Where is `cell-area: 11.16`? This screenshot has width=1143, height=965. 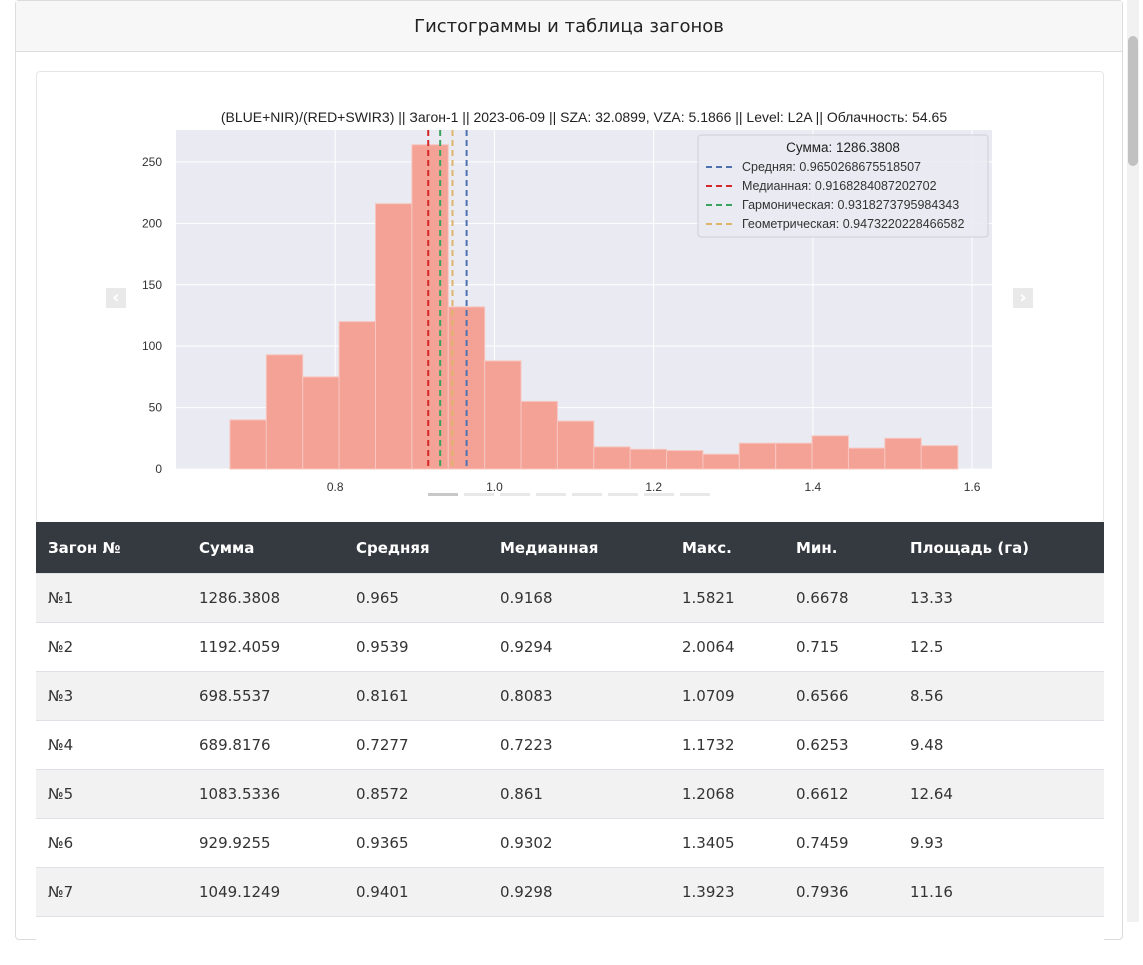 cell-area: 11.16 is located at coordinates (1001, 892).